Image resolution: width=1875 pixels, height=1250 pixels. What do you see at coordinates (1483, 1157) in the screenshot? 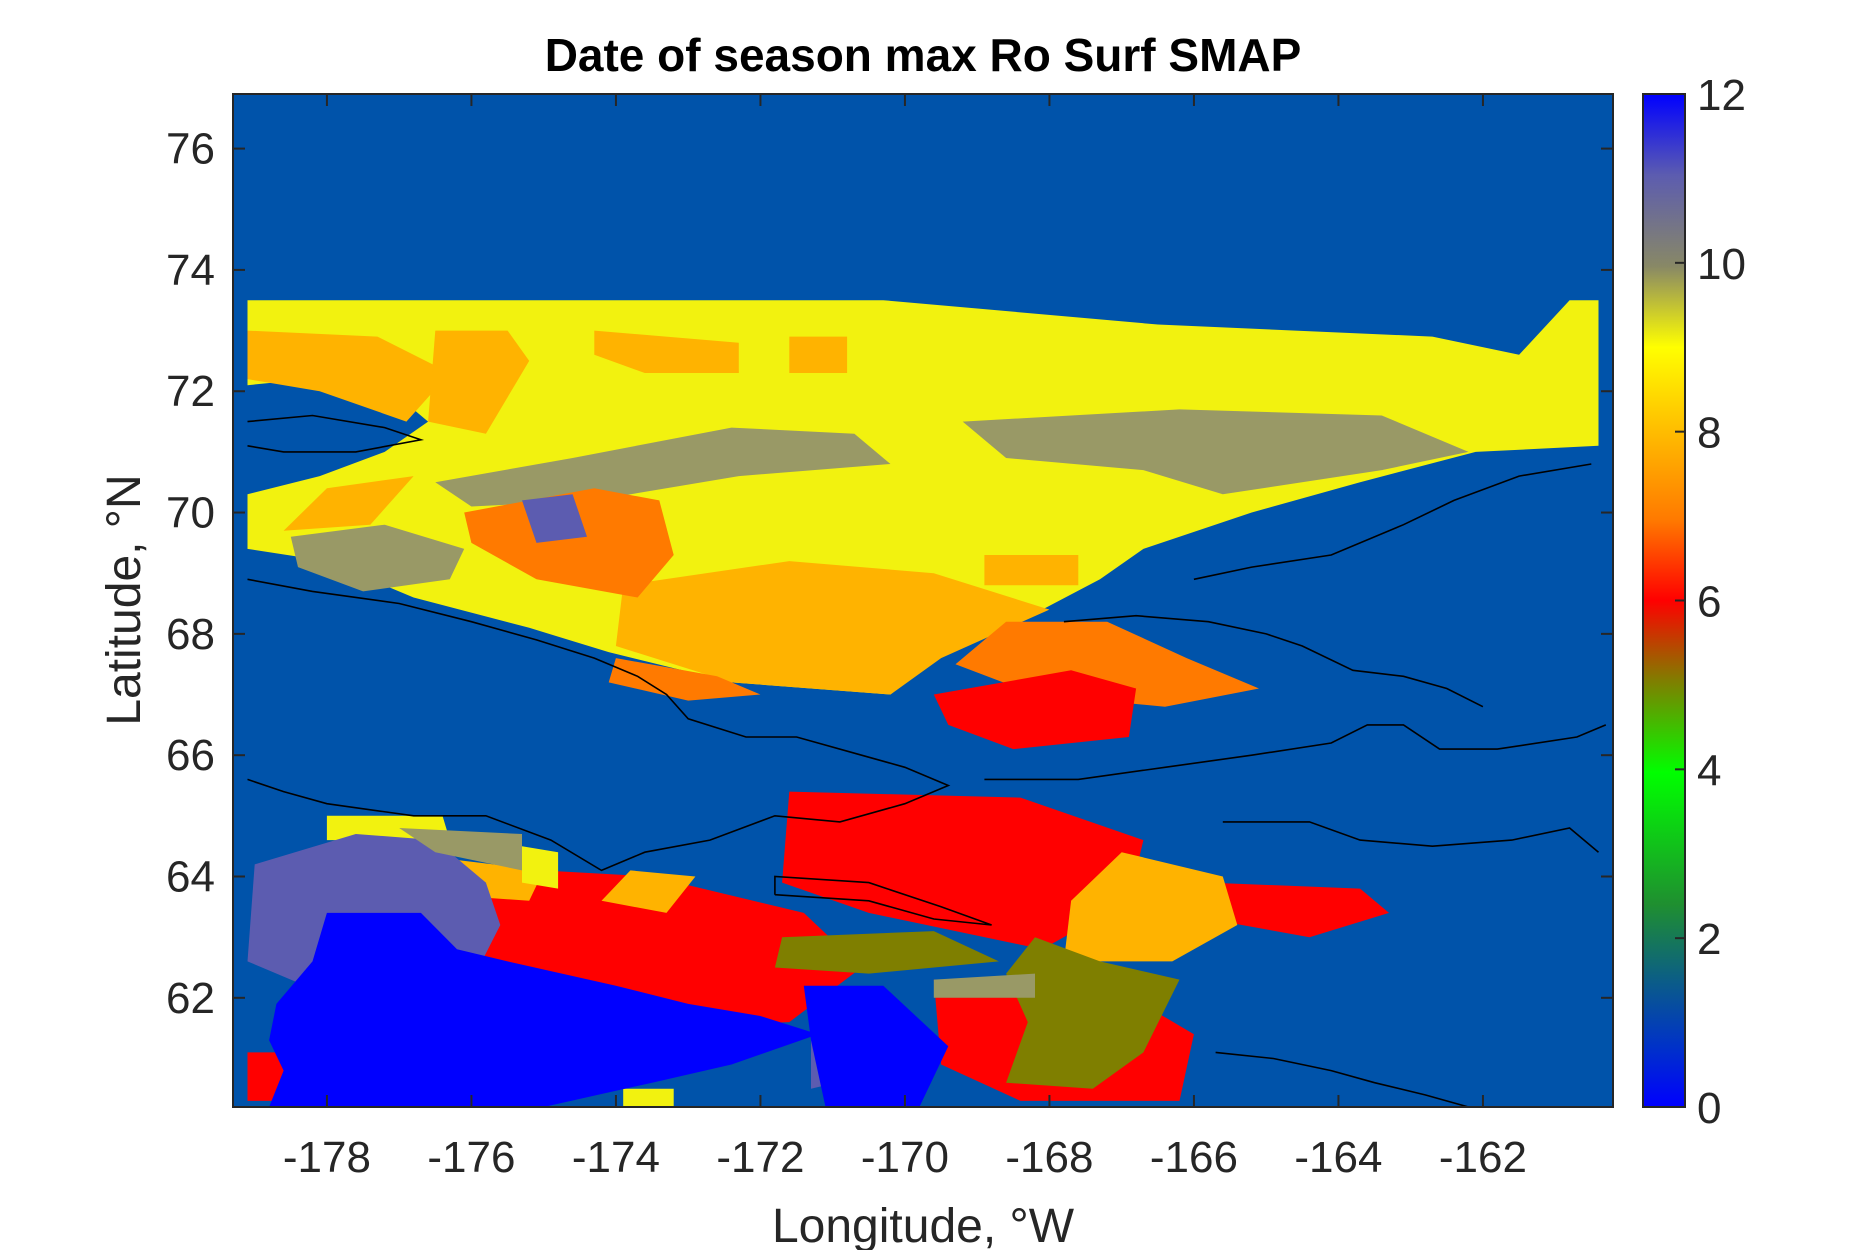
I see `x-tick-label: -162` at bounding box center [1483, 1157].